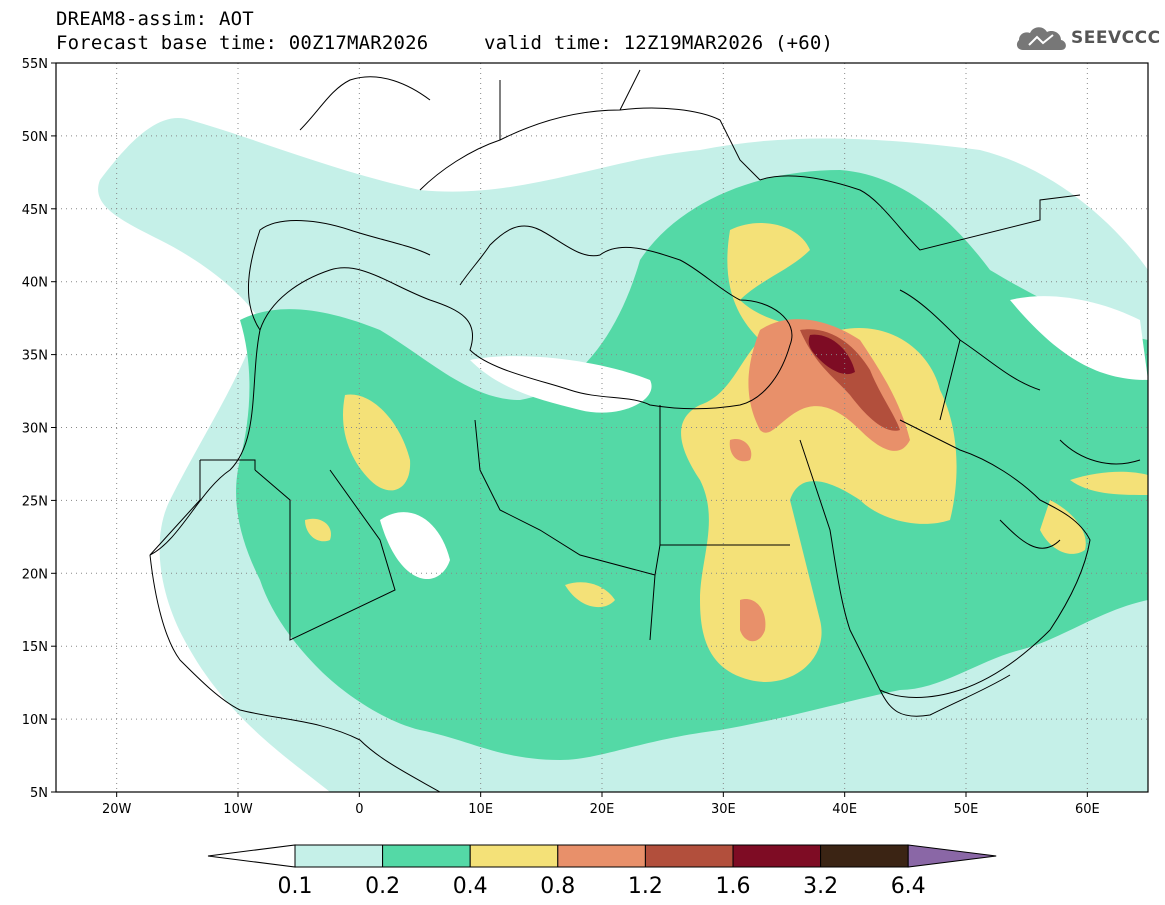 The image size is (1165, 905). What do you see at coordinates (952, 856) in the screenshot?
I see `colorbar-over-triangle` at bounding box center [952, 856].